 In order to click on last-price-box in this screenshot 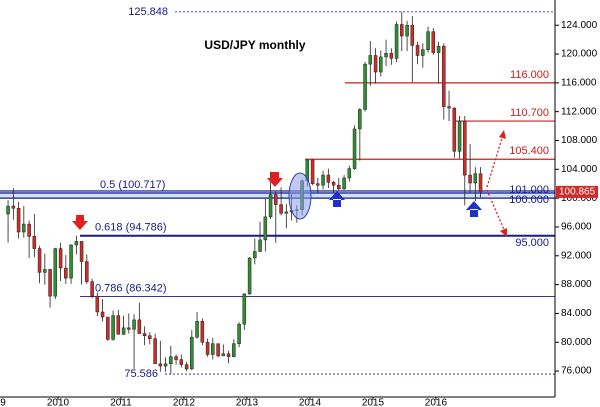, I will do `click(577, 191)`.